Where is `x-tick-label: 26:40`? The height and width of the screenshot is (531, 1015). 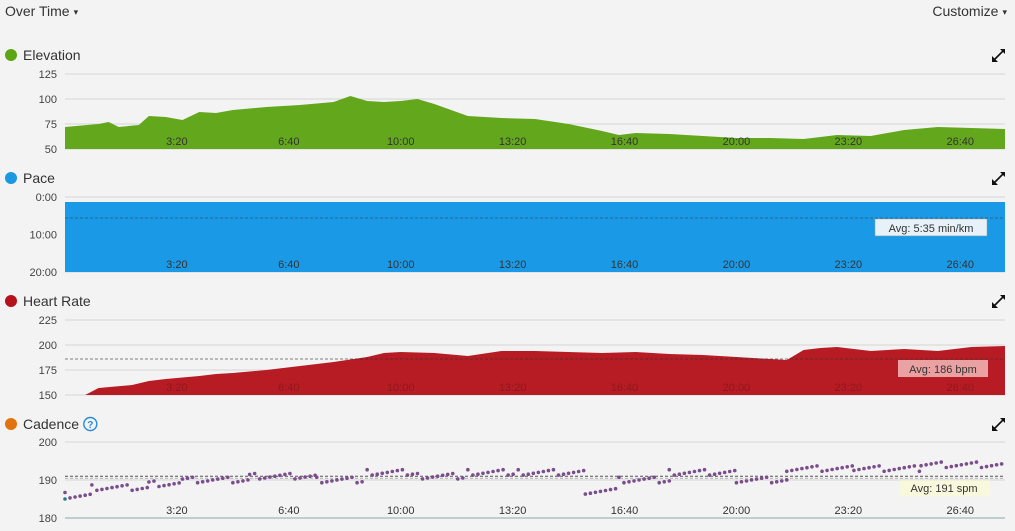
x-tick-label: 26:40 is located at coordinates (960, 511).